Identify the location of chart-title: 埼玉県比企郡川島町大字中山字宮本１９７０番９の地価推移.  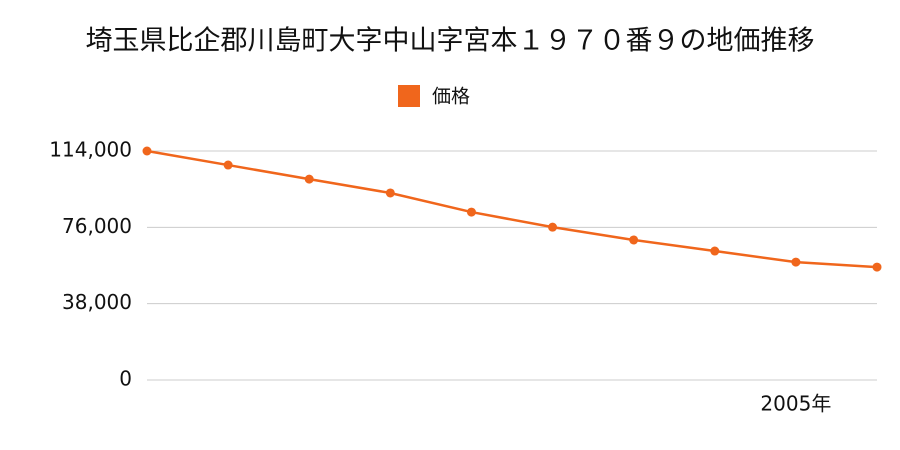
(450, 41).